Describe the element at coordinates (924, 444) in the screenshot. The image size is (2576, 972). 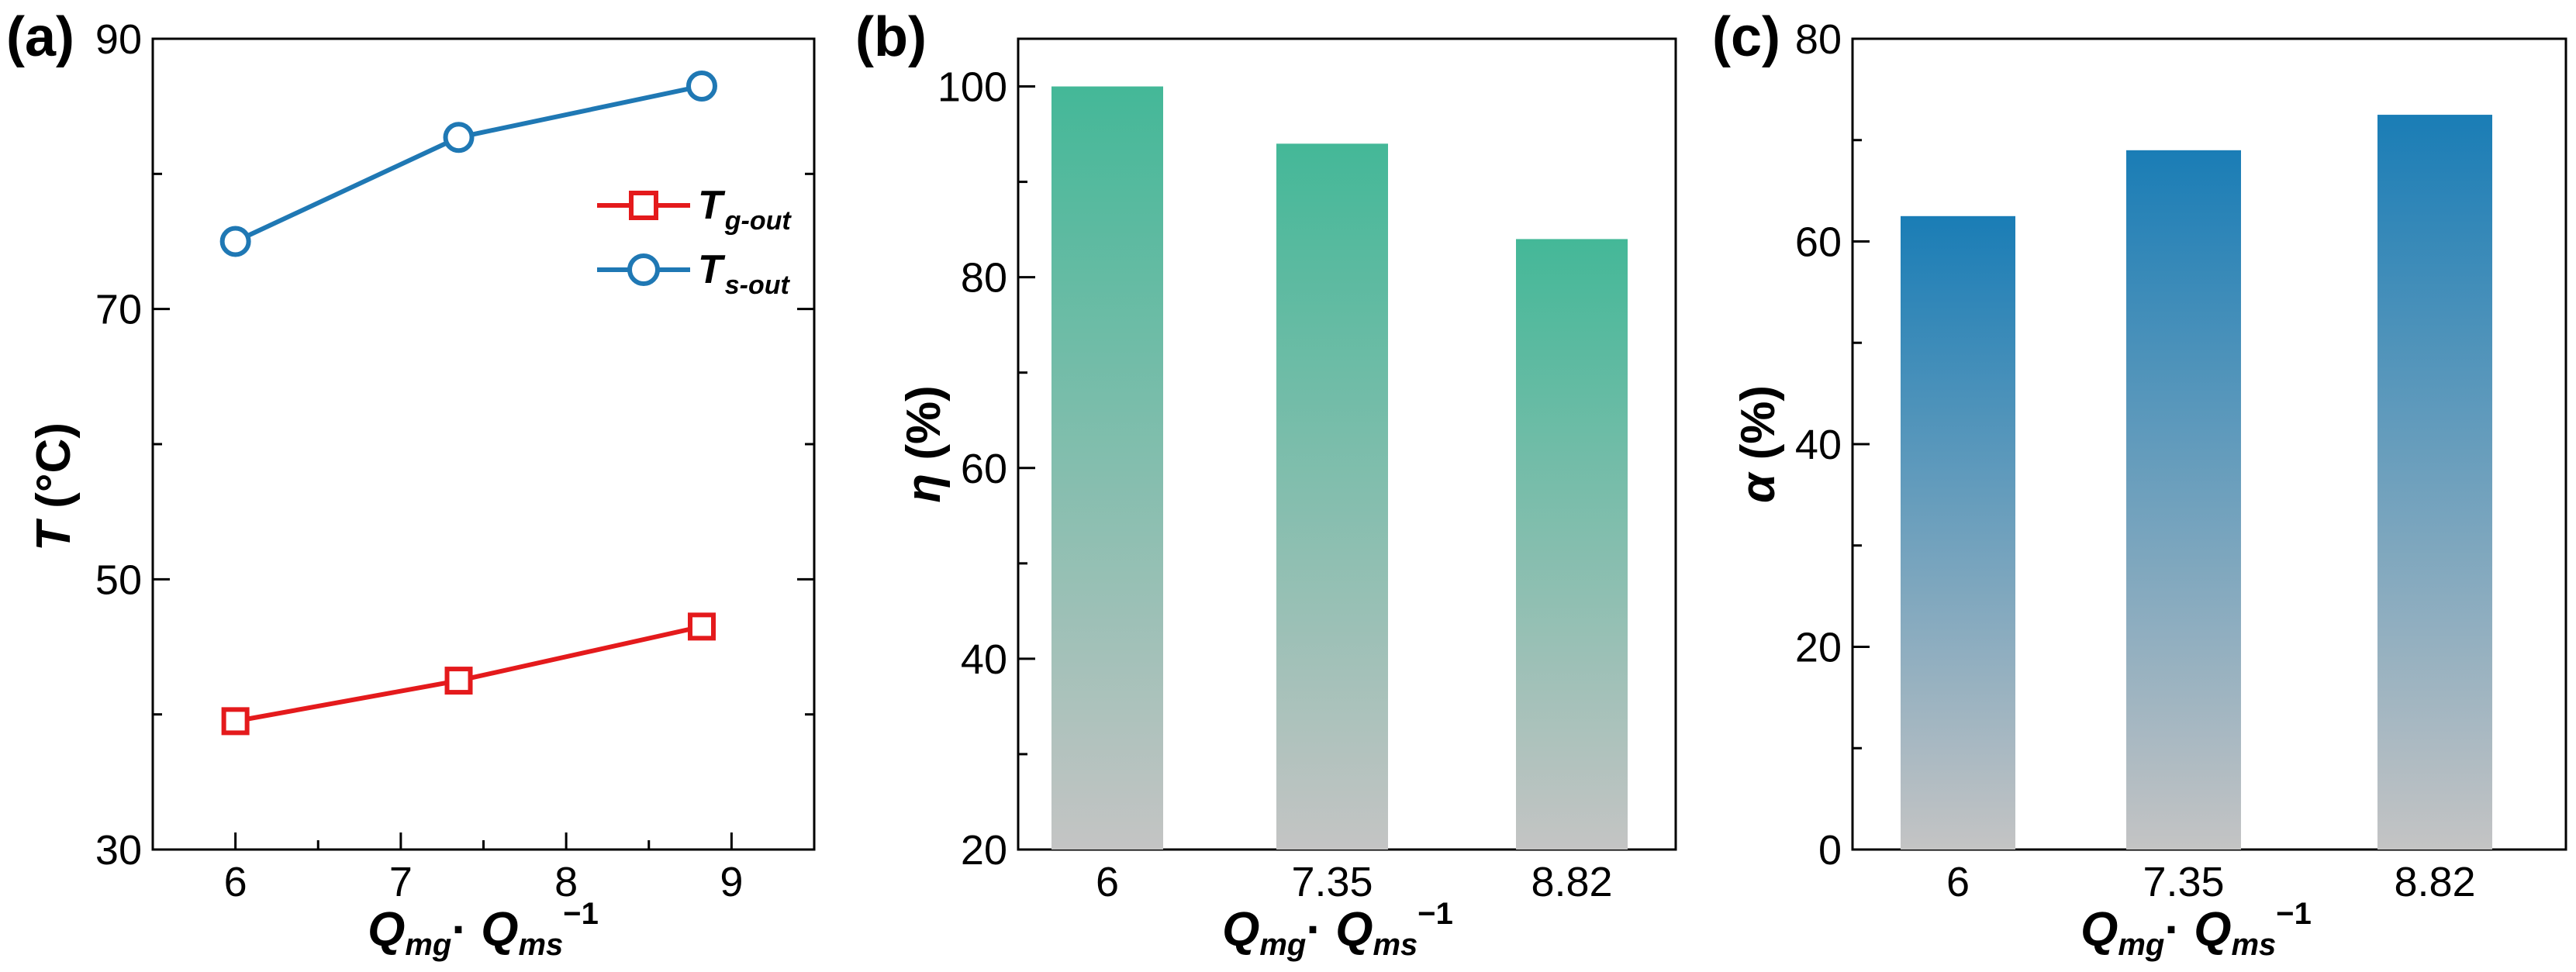
I see `panel-b-y-axis-title: η (%)` at that location.